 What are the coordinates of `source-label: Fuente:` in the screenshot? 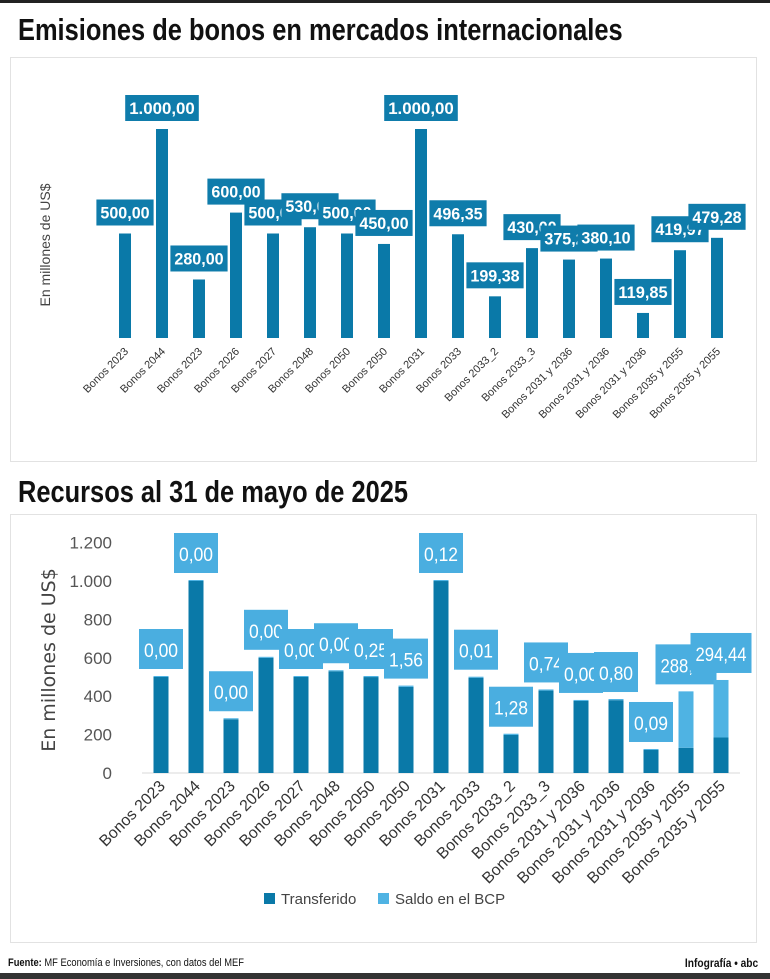 It's located at (25, 963).